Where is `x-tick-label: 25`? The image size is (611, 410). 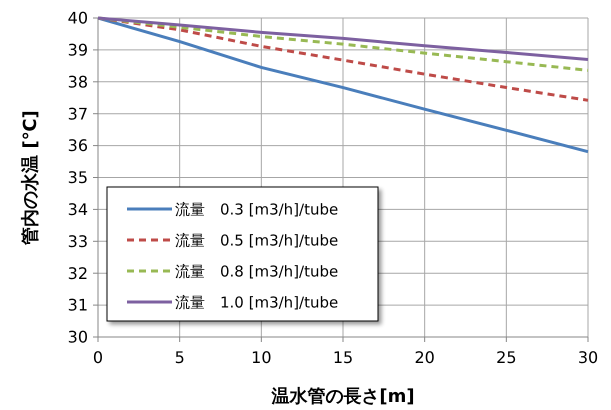
x-tick-label: 25 is located at coordinates (506, 357).